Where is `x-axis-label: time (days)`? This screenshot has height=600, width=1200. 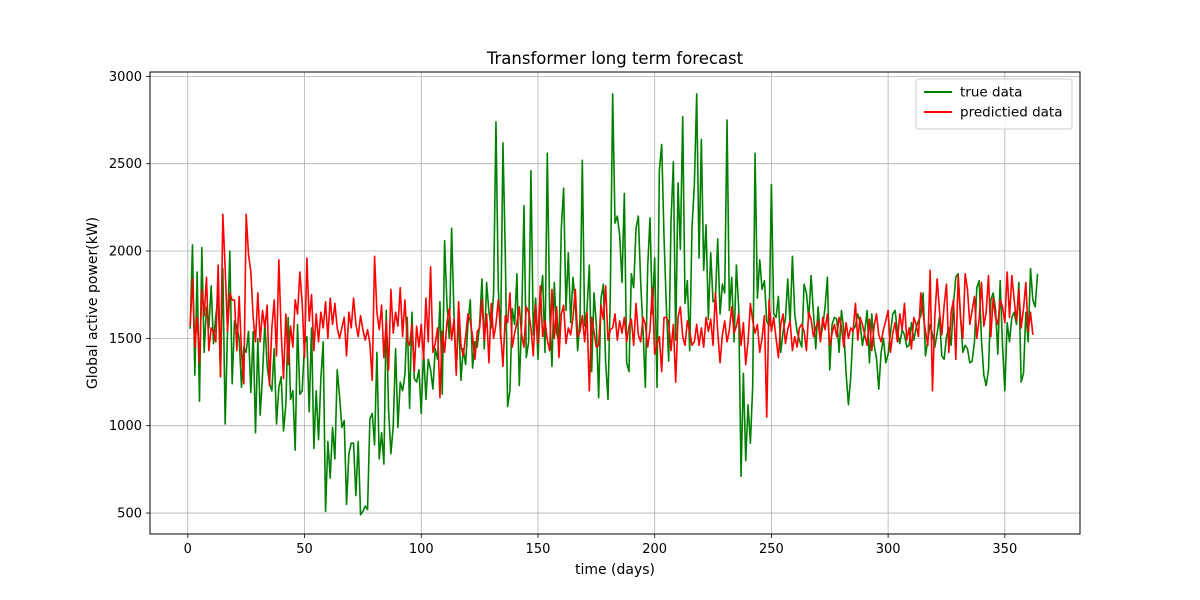
x-axis-label: time (days) is located at coordinates (615, 570).